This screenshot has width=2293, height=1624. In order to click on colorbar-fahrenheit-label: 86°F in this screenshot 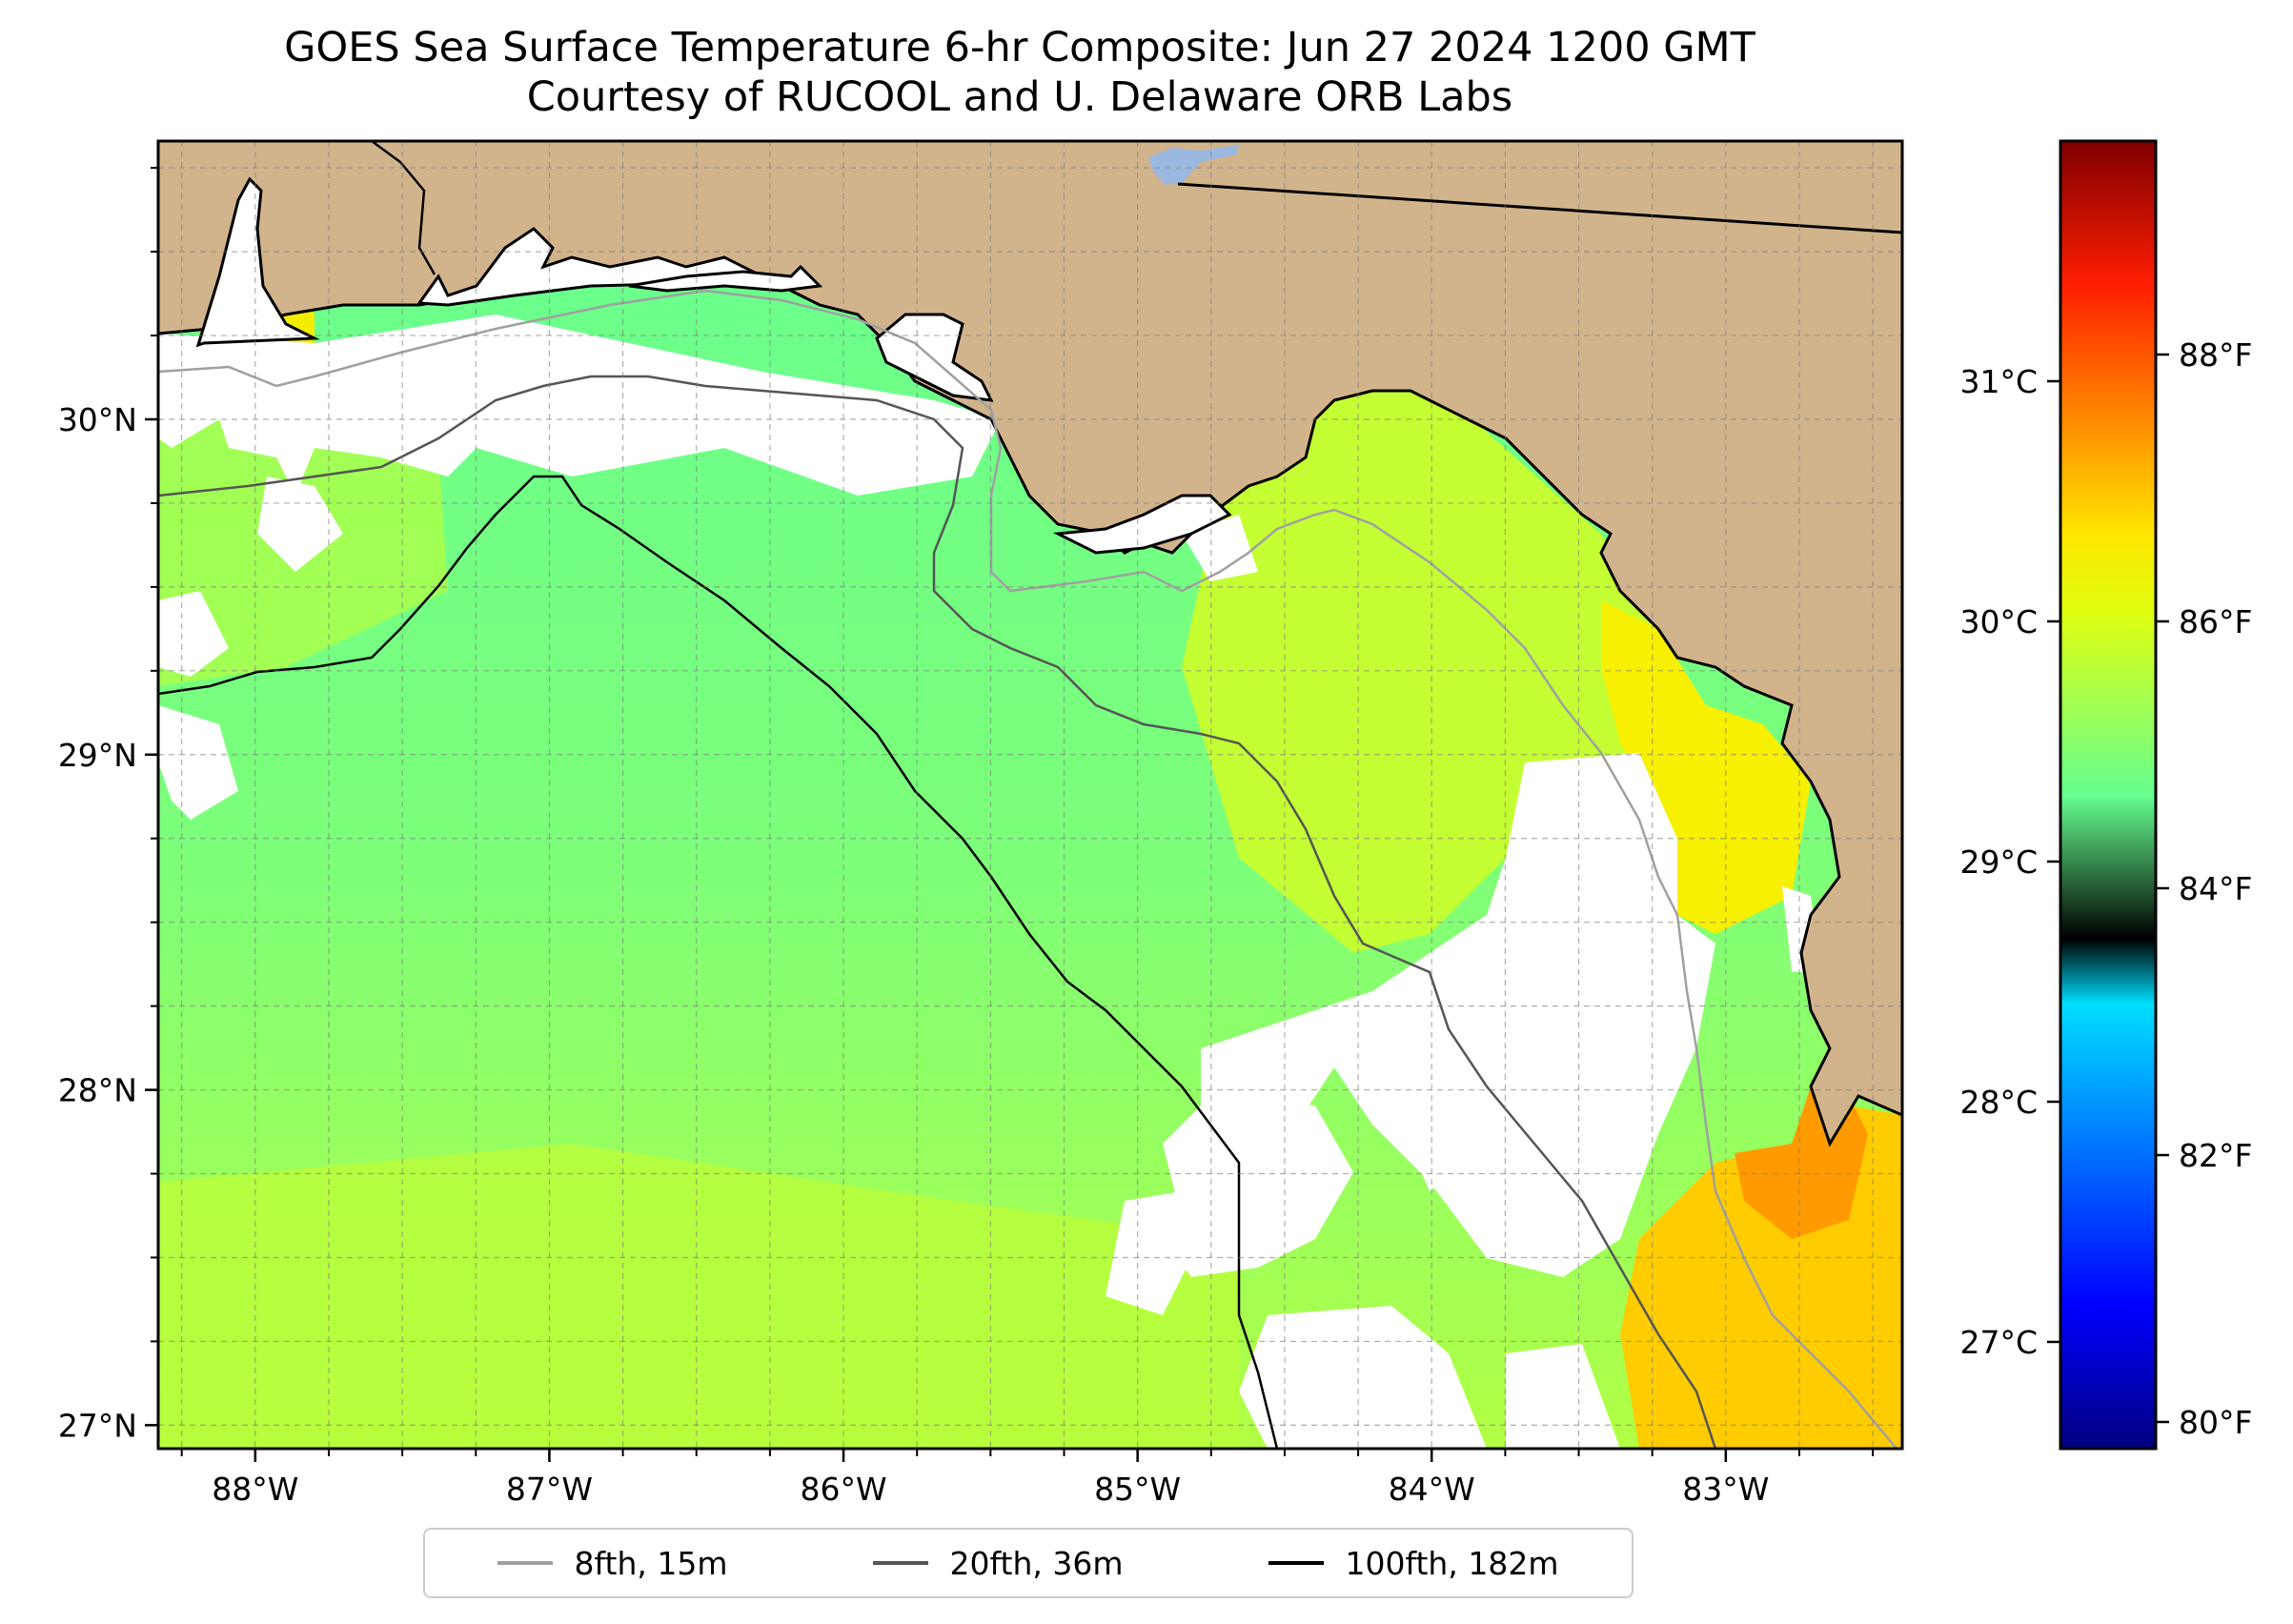, I will do `click(2216, 621)`.